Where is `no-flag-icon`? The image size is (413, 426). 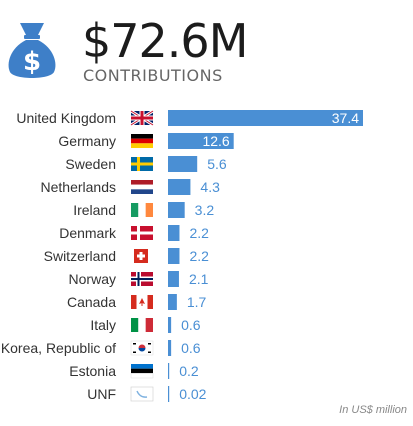 no-flag-icon is located at coordinates (142, 279).